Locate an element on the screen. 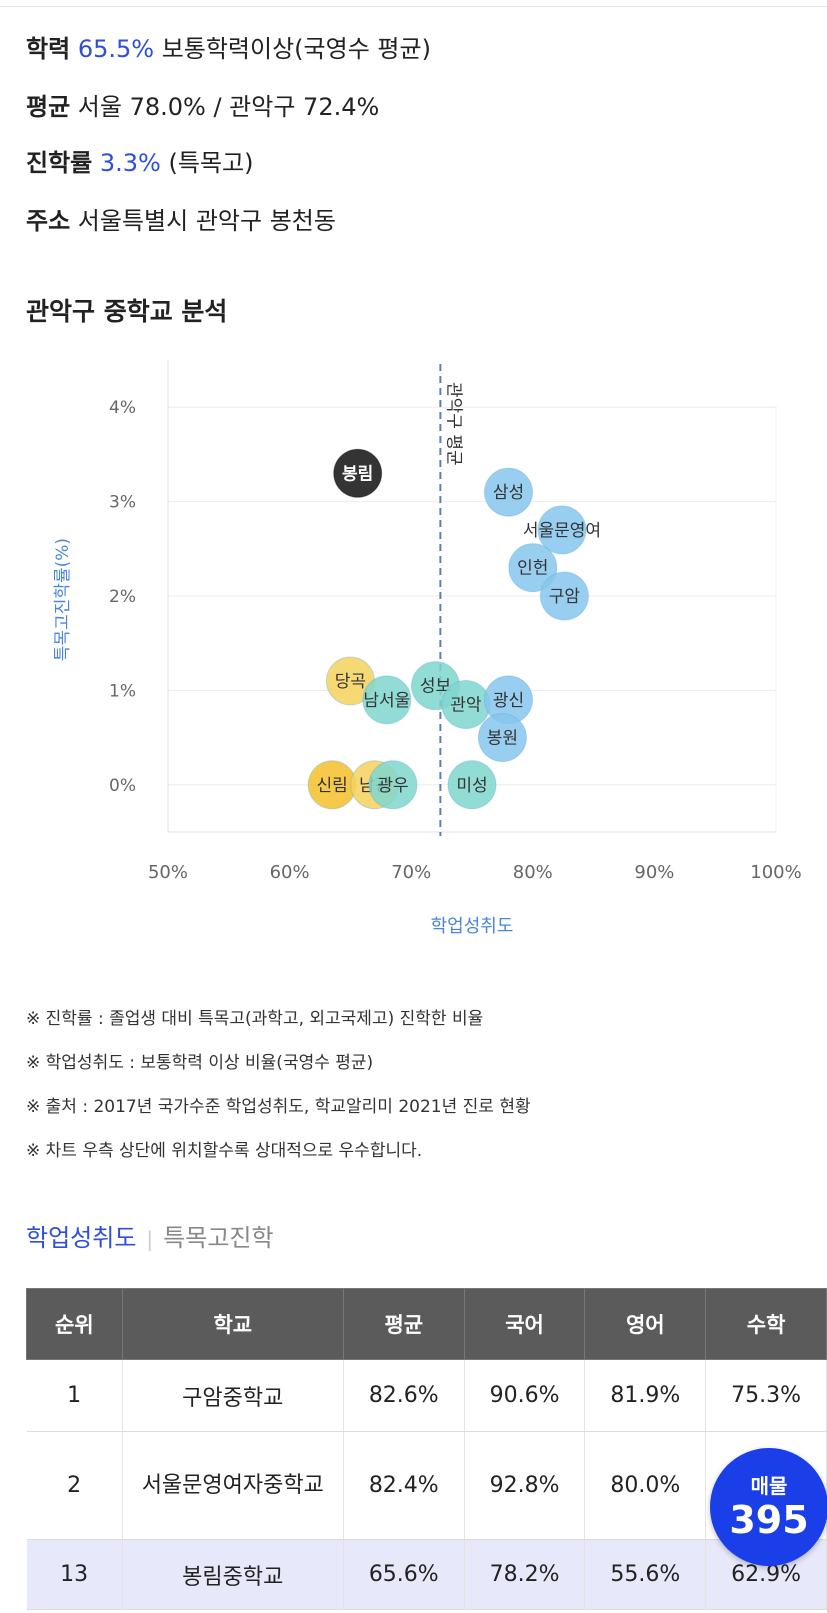 The image size is (827, 1613). cell-kor: 92.8% is located at coordinates (525, 1485).